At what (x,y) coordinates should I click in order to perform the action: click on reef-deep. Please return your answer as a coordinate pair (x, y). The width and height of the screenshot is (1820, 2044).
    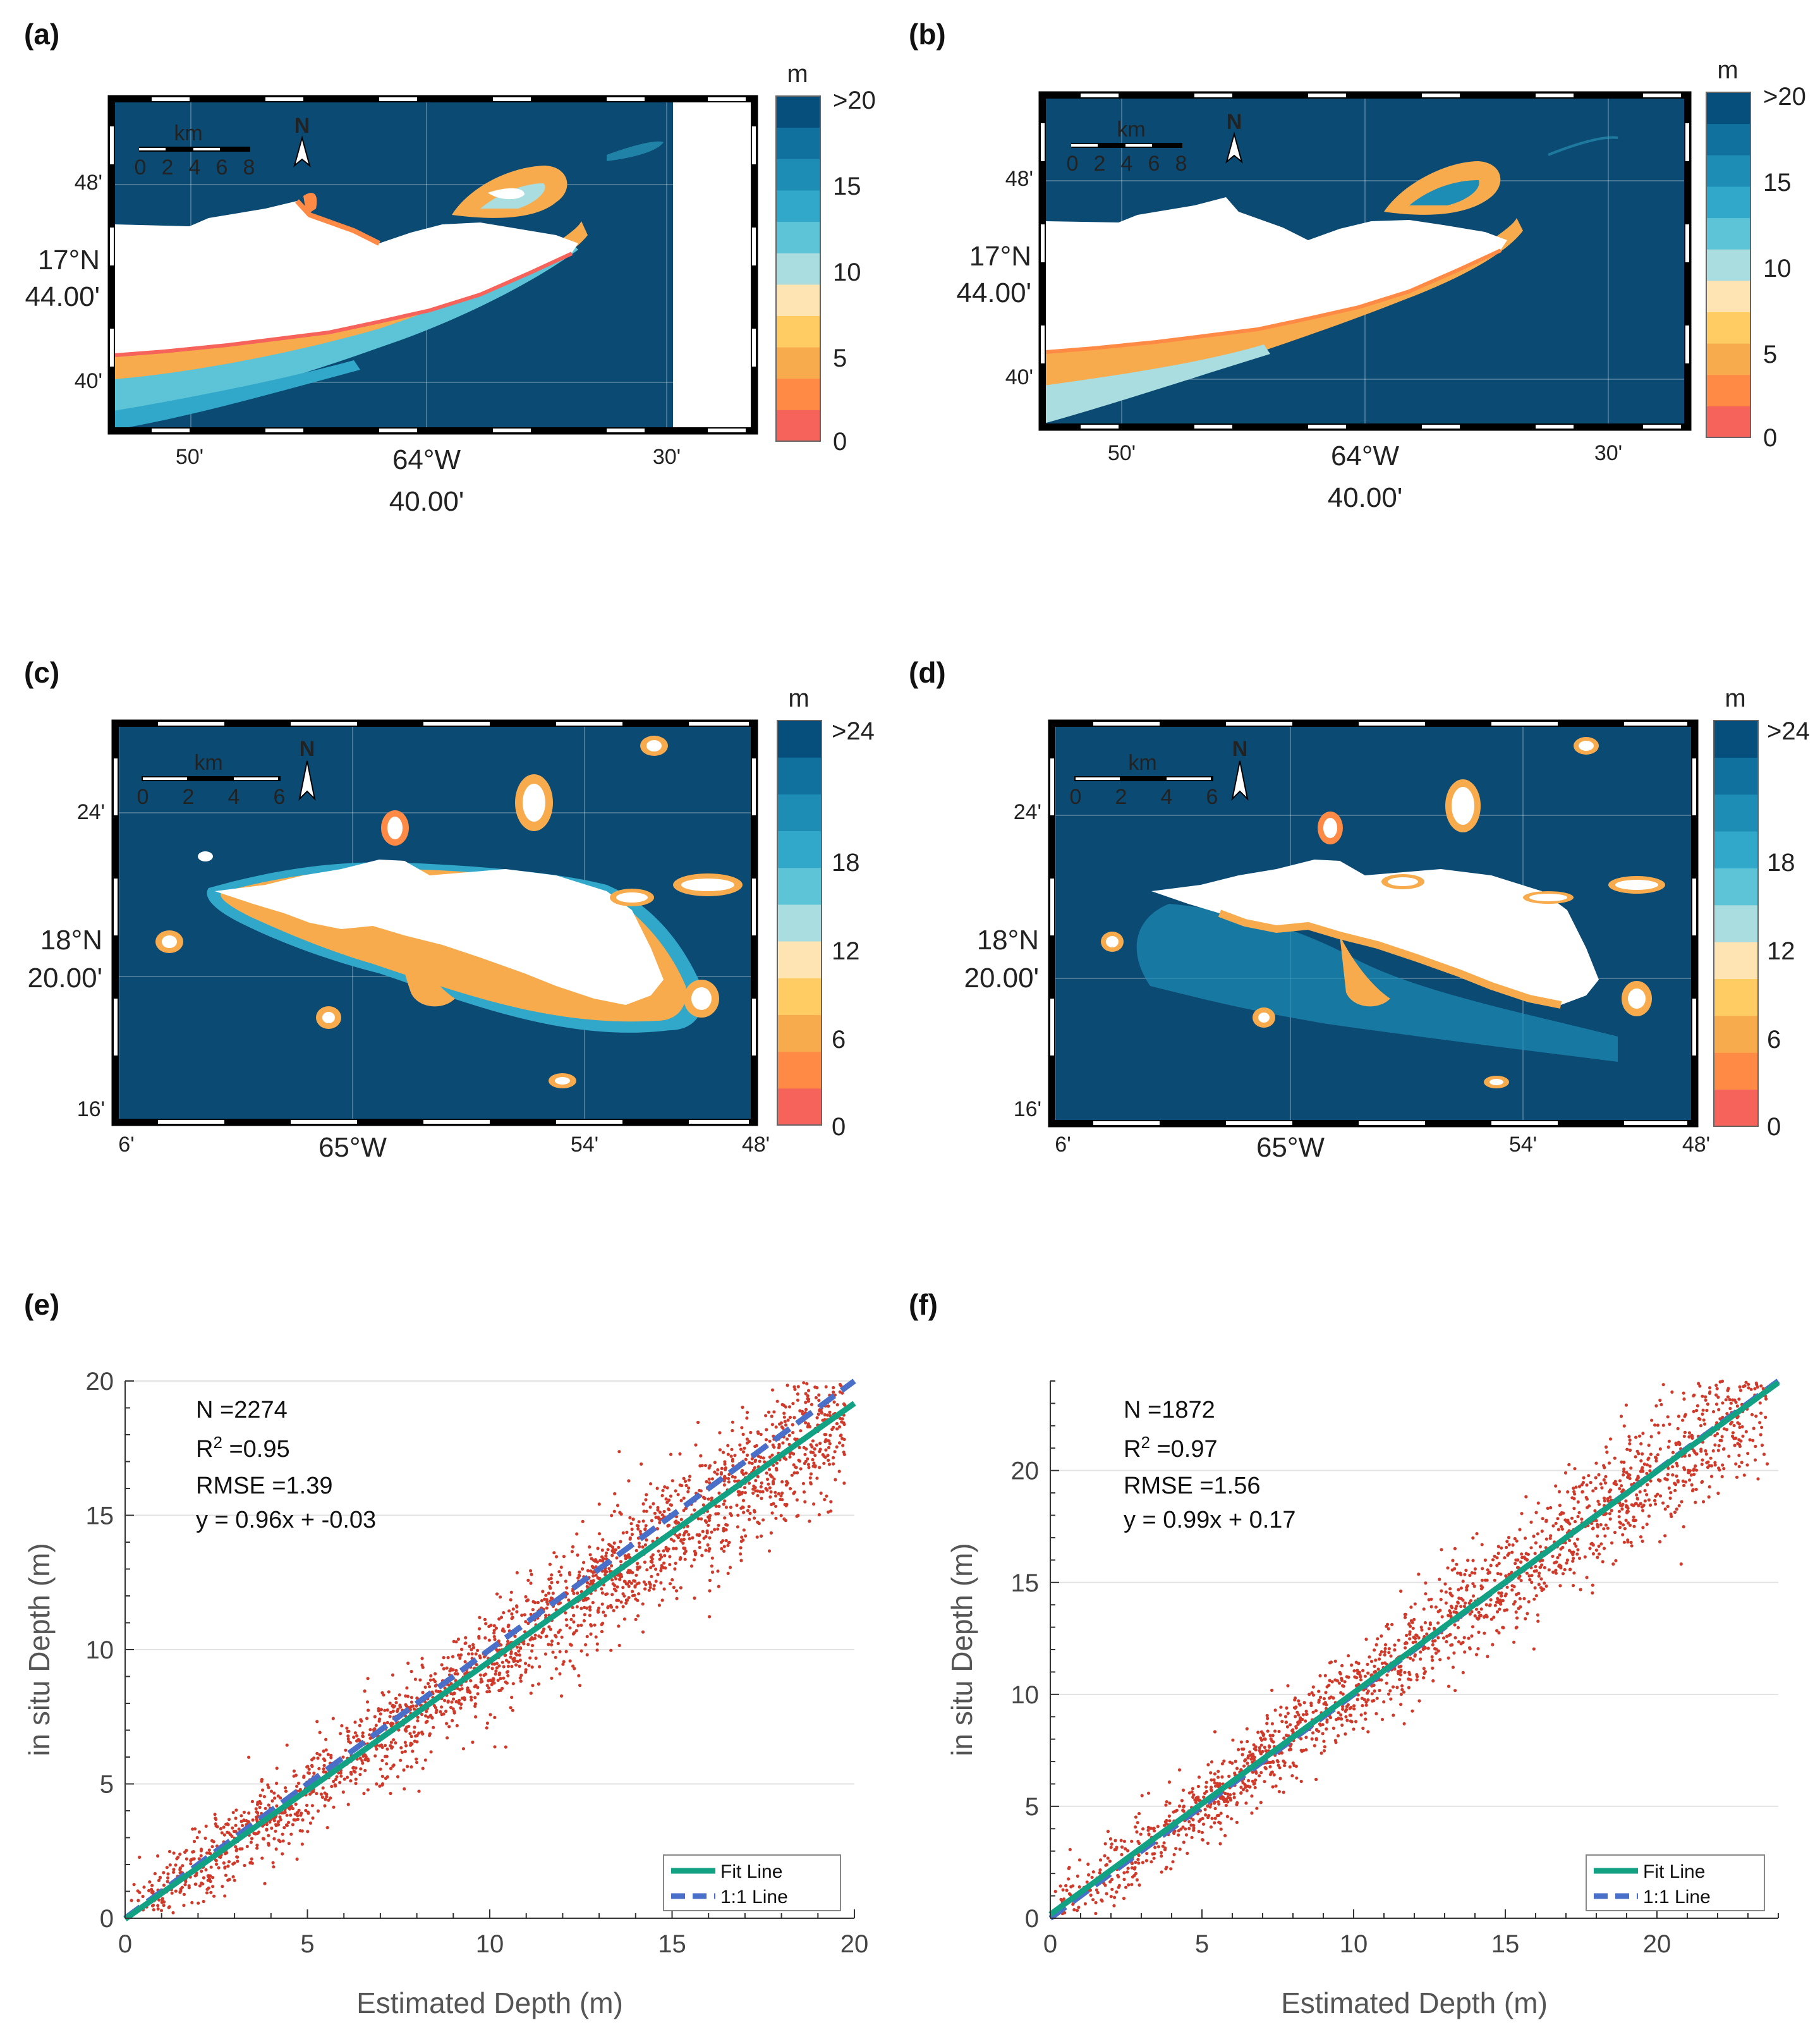
    Looking at the image, I should click on (237, 395).